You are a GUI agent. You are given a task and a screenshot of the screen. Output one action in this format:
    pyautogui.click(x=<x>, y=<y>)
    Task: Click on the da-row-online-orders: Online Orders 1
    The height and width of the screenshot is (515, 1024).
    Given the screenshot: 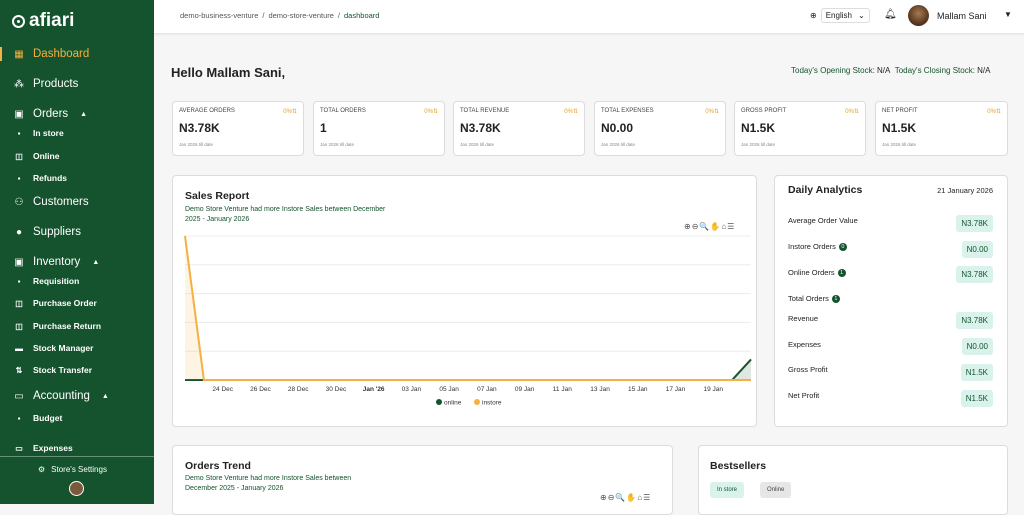 What is the action you would take?
    pyautogui.click(x=817, y=272)
    